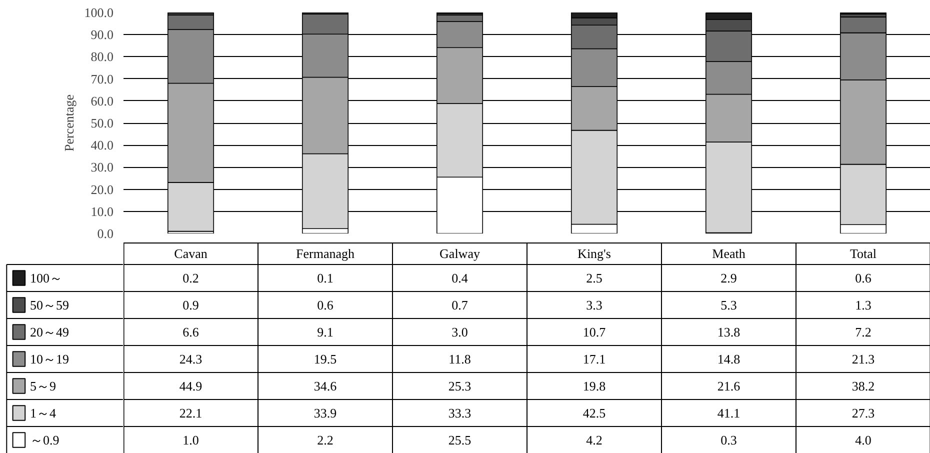 The height and width of the screenshot is (453, 930). Describe the element at coordinates (102, 211) in the screenshot. I see `y-tick-label: 10.0` at that location.